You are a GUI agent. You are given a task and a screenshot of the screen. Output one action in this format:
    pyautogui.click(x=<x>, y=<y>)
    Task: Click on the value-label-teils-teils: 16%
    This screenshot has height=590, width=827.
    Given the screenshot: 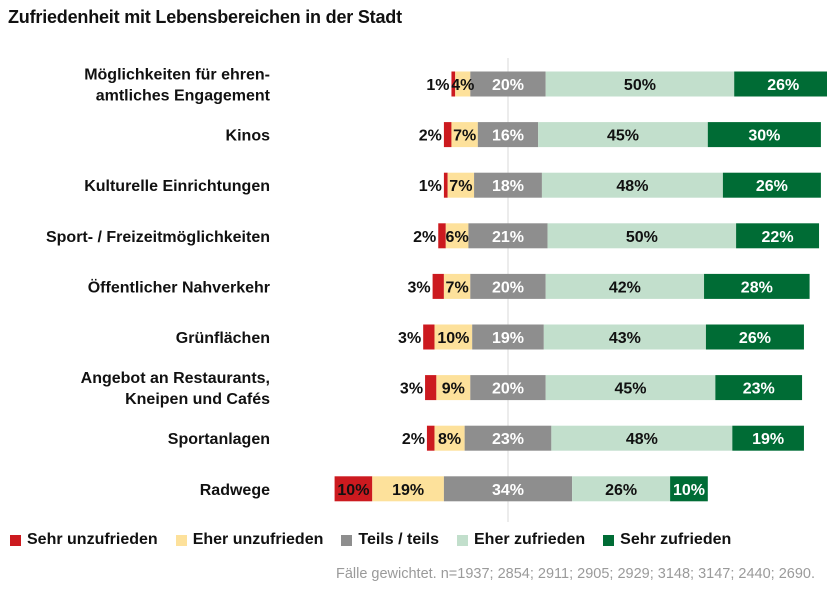 What is the action you would take?
    pyautogui.click(x=508, y=136)
    